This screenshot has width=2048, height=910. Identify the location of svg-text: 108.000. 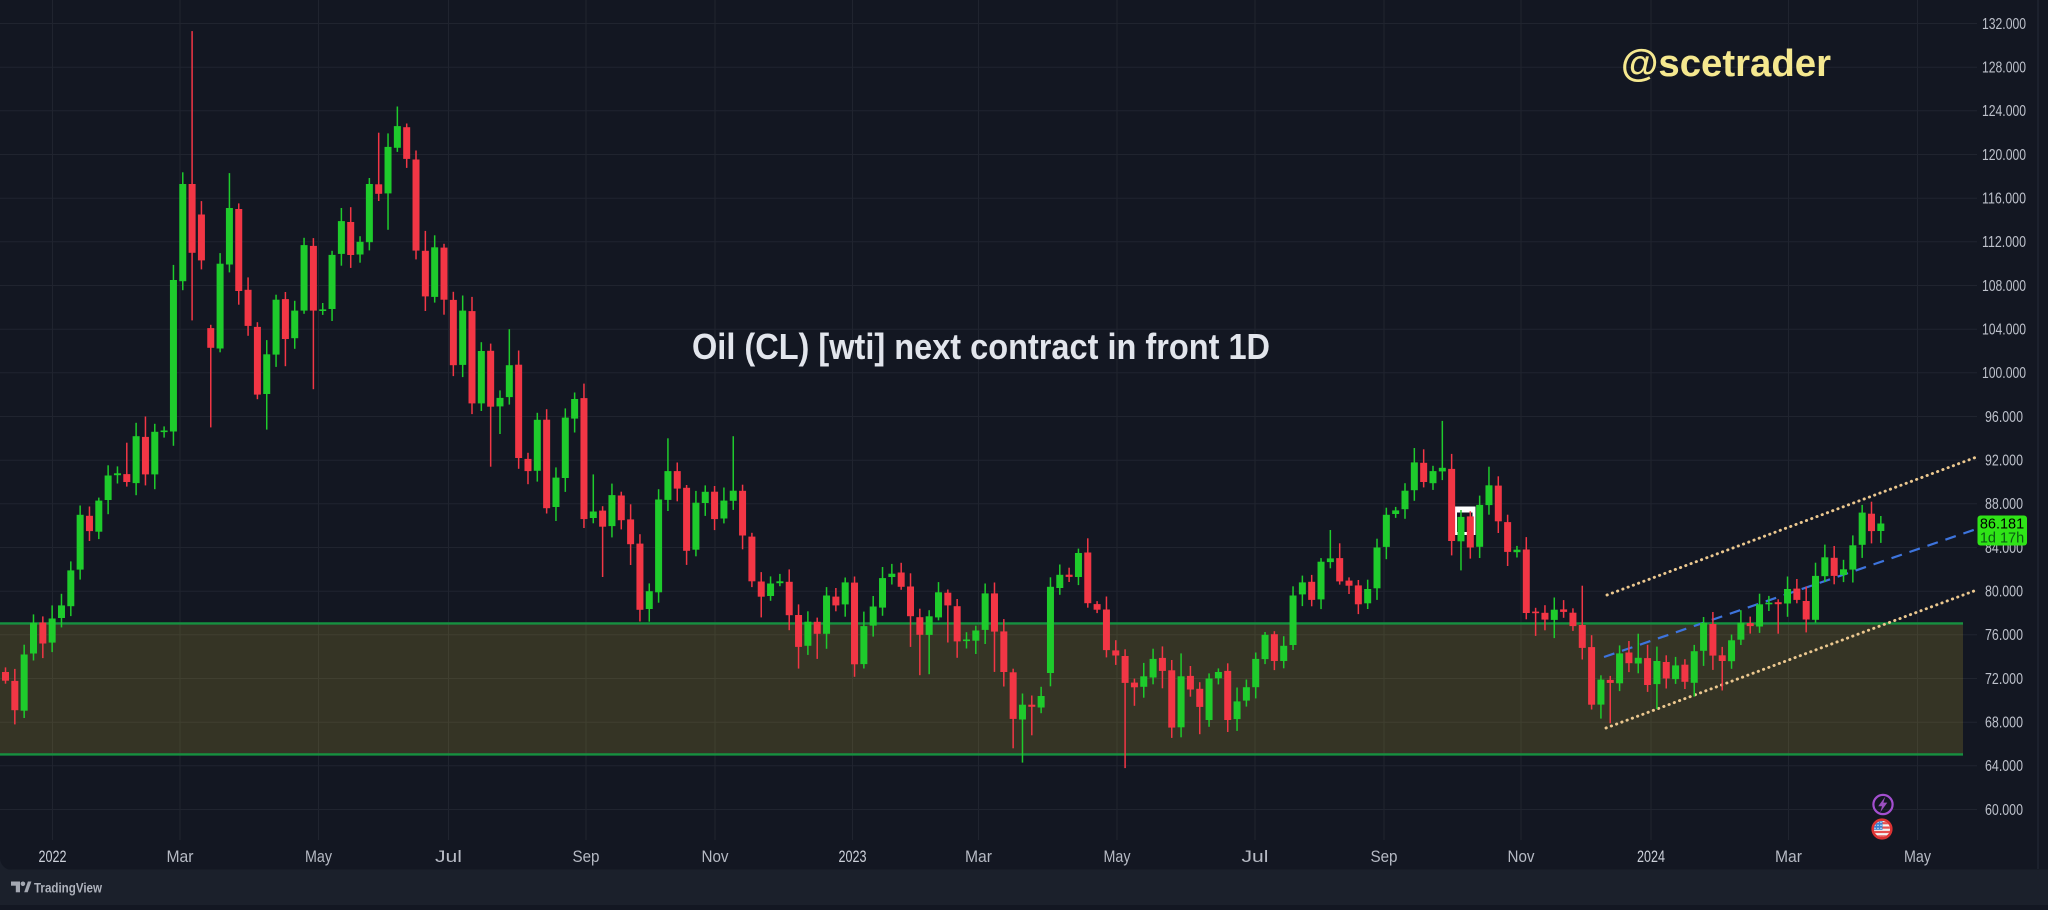
(2004, 286).